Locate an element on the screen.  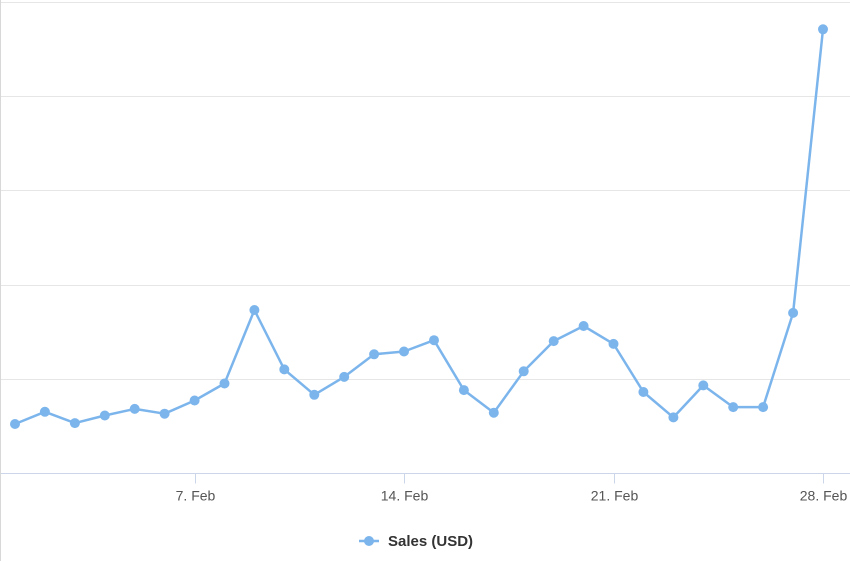
data-point: 2021-02-14: 1.29 is located at coordinates (404, 351).